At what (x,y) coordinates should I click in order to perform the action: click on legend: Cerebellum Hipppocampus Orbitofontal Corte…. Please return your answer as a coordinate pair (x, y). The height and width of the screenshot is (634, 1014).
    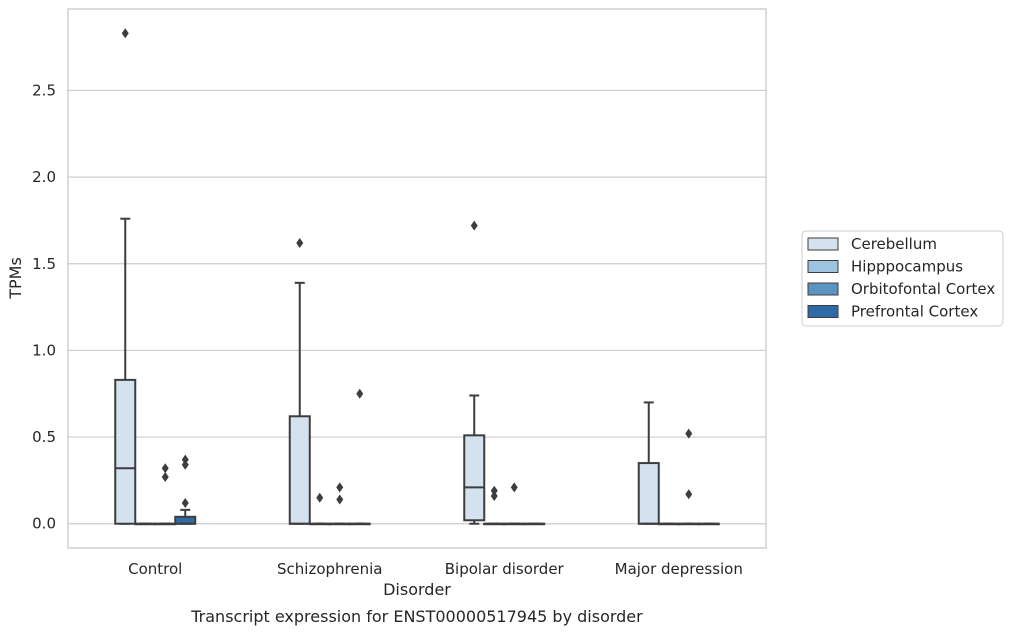
    Looking at the image, I should click on (902, 278).